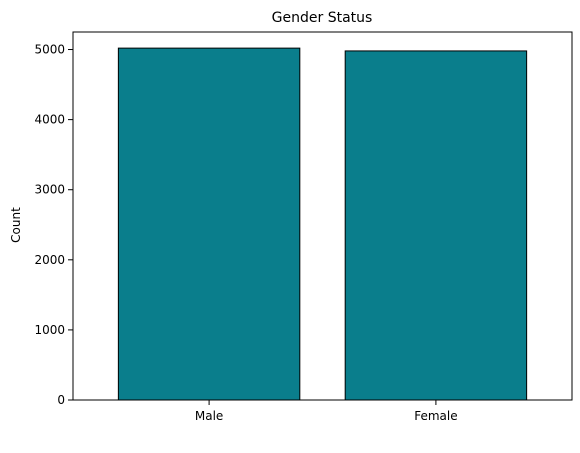  What do you see at coordinates (49, 260) in the screenshot?
I see `y-tick-label: 2000` at bounding box center [49, 260].